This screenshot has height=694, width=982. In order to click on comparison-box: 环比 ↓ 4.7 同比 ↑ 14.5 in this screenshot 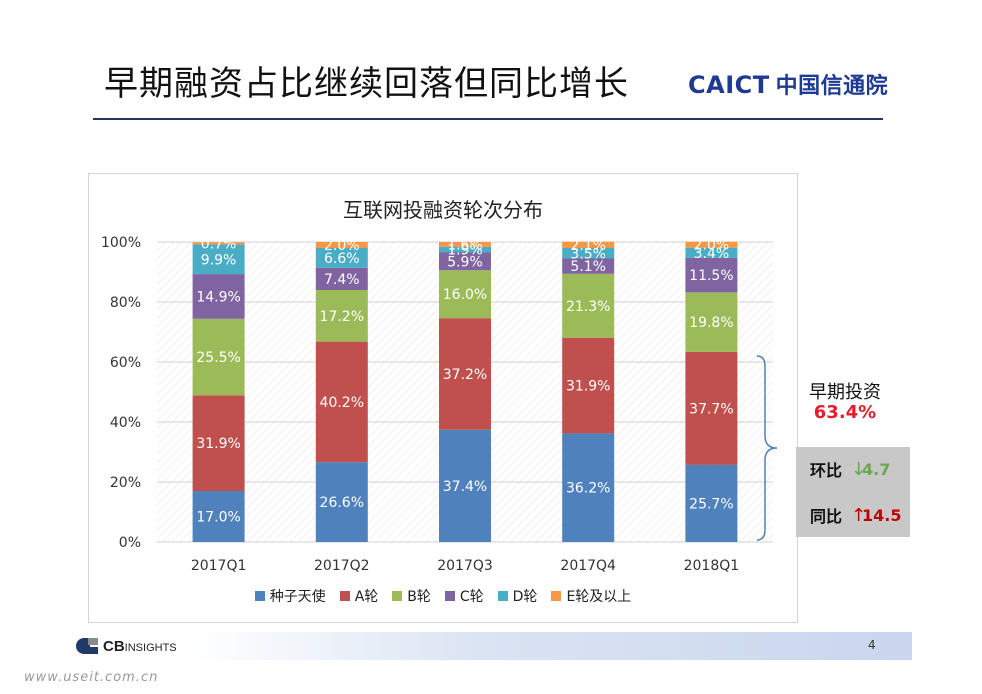, I will do `click(853, 492)`.